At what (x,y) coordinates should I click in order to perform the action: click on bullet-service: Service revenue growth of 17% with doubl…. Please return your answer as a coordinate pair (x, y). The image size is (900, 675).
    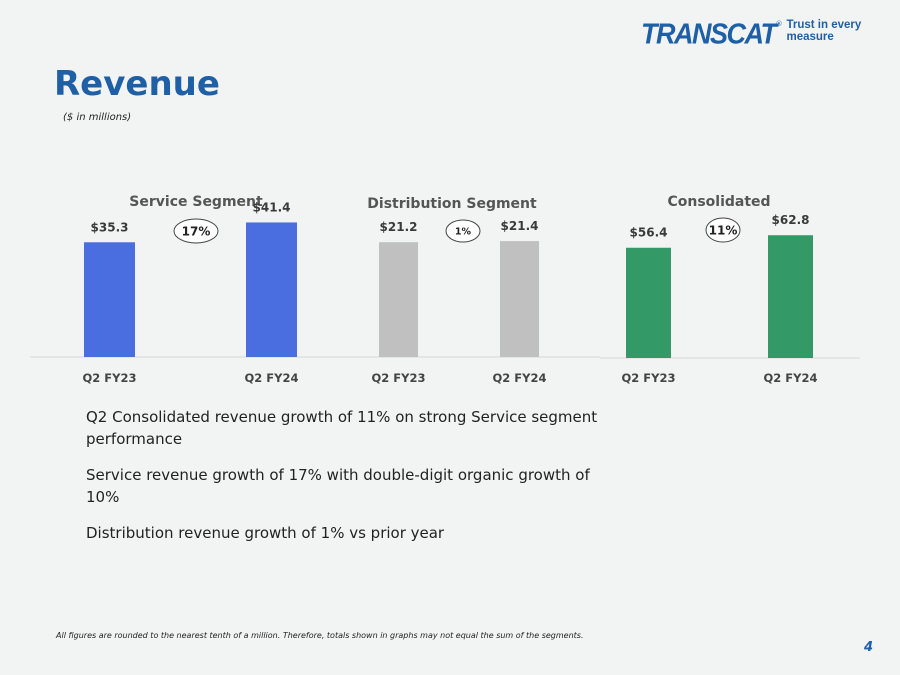
    Looking at the image, I should click on (338, 486).